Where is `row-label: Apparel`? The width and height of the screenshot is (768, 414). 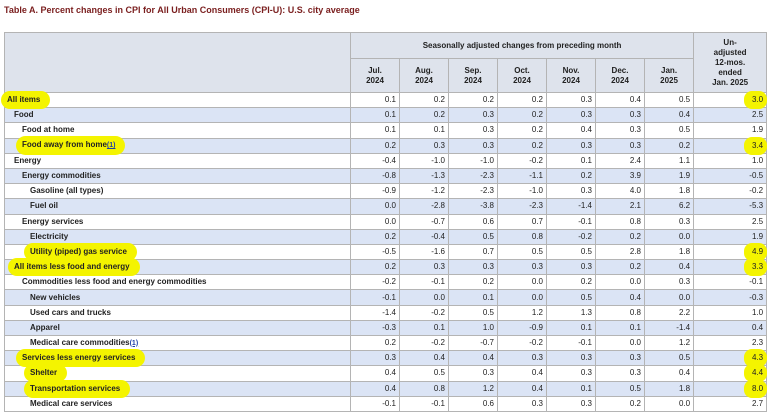
row-label: Apparel is located at coordinates (177, 328).